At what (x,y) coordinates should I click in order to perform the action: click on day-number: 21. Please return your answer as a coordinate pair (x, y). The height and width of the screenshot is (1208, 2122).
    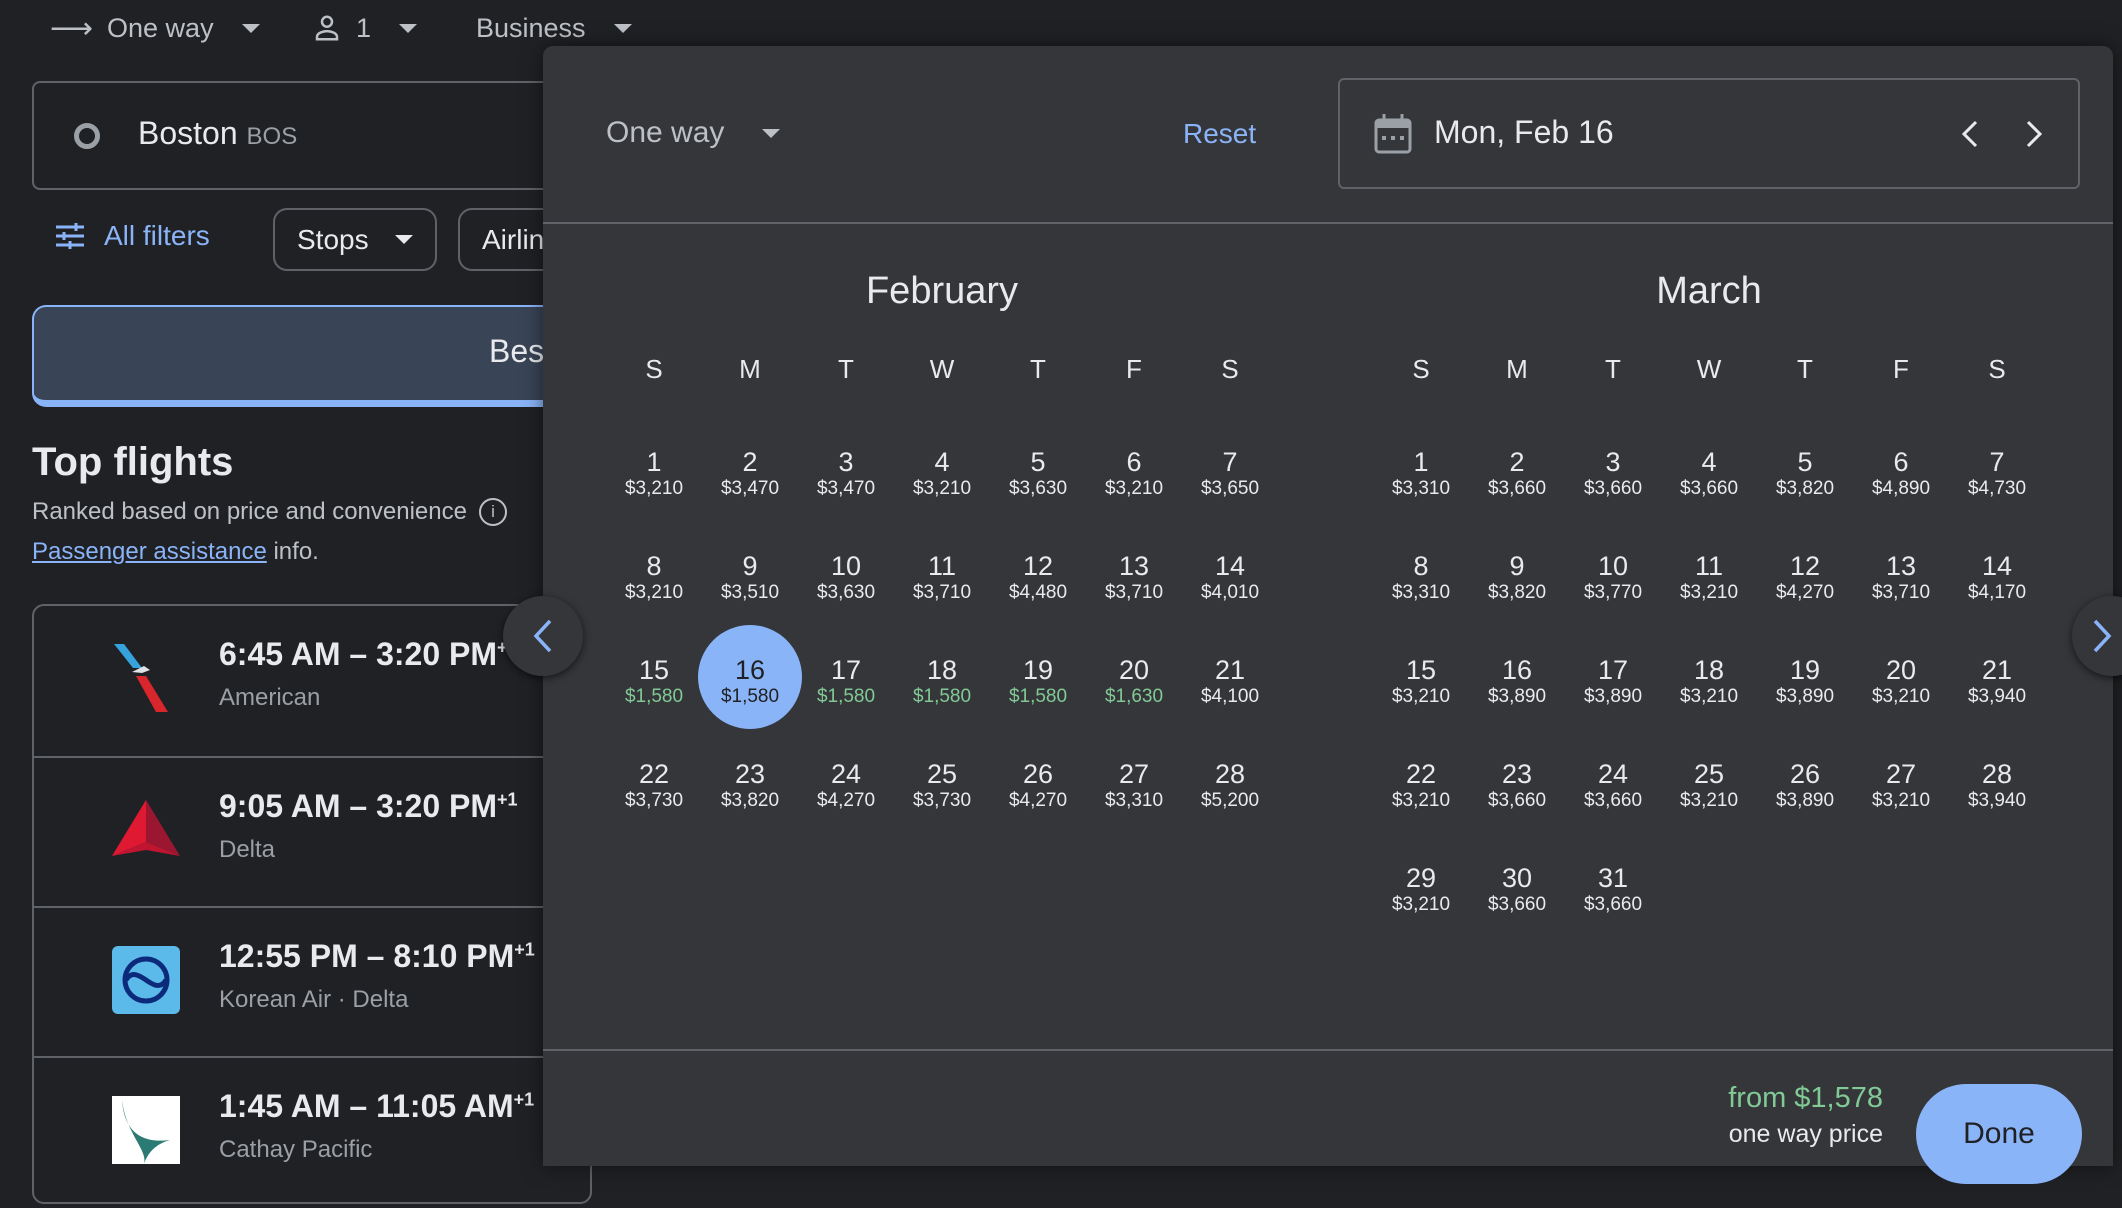
    Looking at the image, I should click on (1997, 670).